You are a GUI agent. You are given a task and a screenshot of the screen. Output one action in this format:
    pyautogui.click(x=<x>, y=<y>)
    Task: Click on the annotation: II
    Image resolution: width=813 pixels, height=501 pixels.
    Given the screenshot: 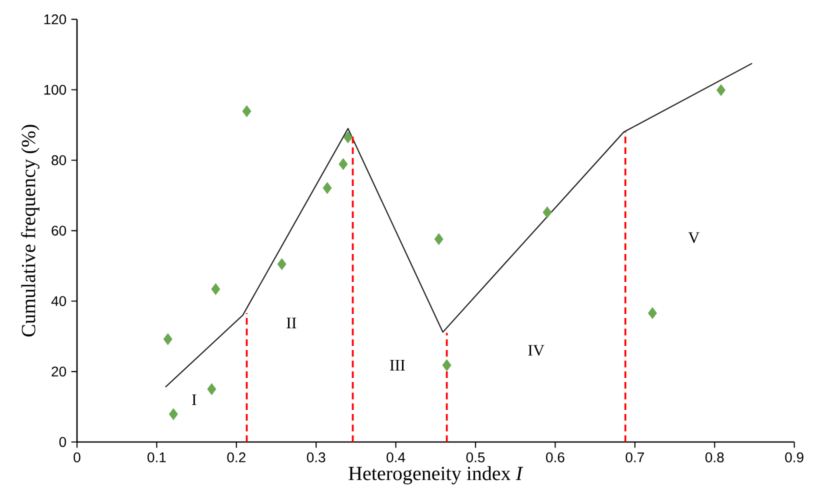 What is the action you would take?
    pyautogui.click(x=291, y=323)
    